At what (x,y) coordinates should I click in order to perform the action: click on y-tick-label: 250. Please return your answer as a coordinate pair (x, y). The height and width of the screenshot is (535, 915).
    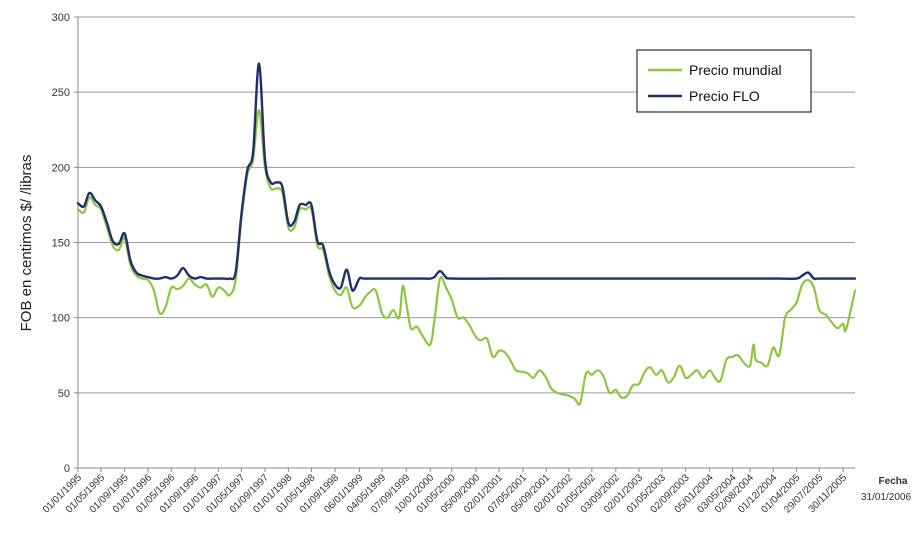
    Looking at the image, I should click on (61, 93).